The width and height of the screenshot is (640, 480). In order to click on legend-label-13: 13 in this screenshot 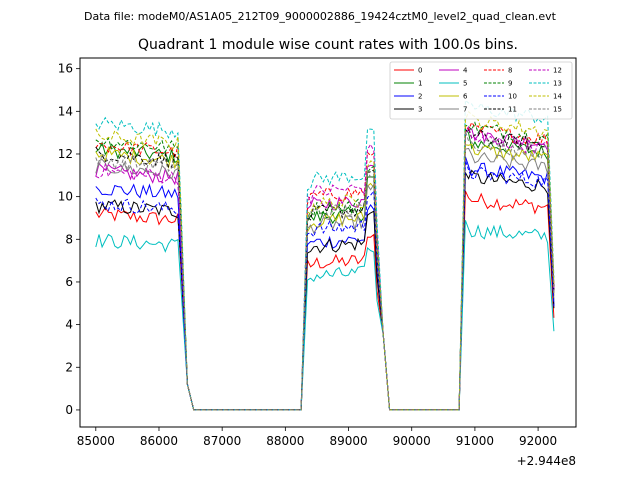, I will do `click(557, 84)`.